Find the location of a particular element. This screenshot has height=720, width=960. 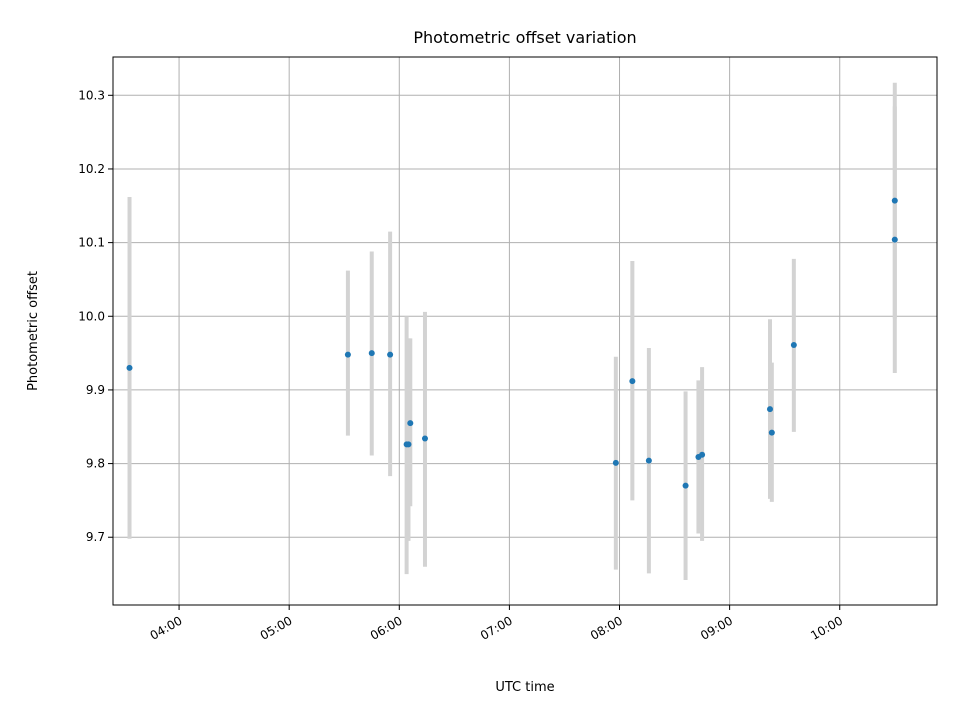

x-axis-ticks: 04:00 05:00 06:00 07:00 08:00 09:00 10:00 is located at coordinates (496, 624).